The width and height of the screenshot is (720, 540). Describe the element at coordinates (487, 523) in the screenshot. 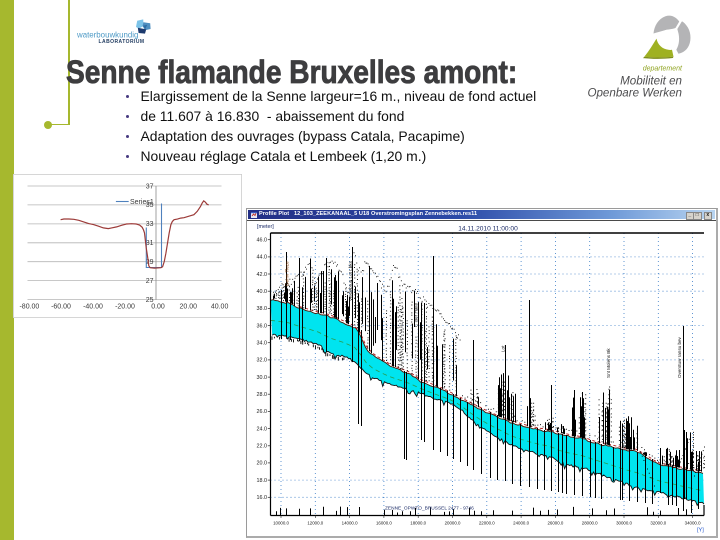

I see `svg-text: 22000.0` at that location.